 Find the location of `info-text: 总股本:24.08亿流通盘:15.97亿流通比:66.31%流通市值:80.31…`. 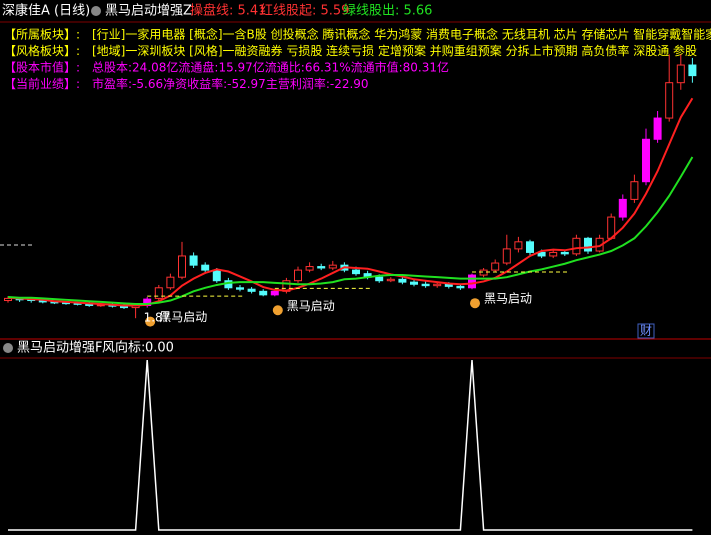

info-text: 总股本:24.08亿流通盘:15.97亿流通比:66.31%流通市值:80.31… is located at coordinates (270, 67).